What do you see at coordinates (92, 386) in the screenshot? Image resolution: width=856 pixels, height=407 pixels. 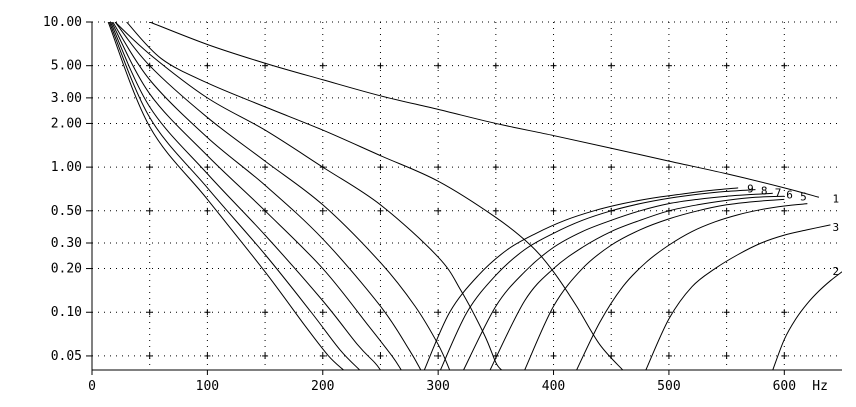 I see `x-tick-label: 0` at bounding box center [92, 386].